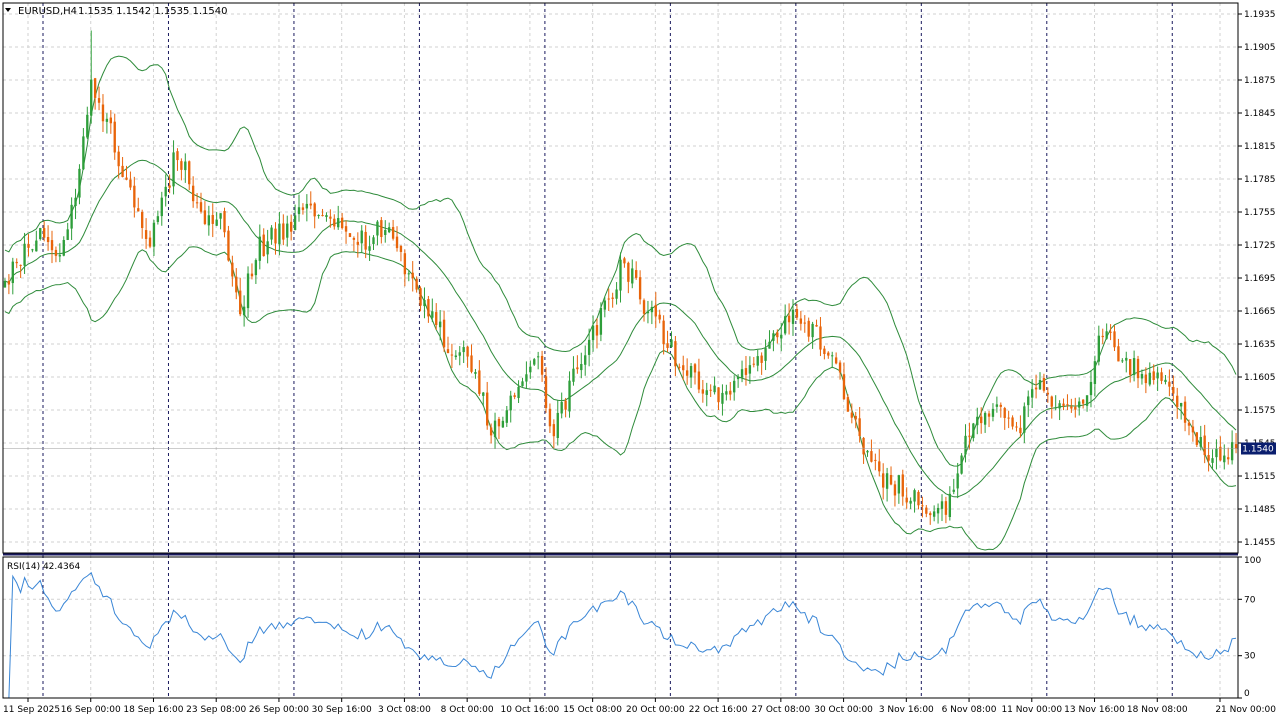  What do you see at coordinates (1031, 710) in the screenshot?
I see `x-tick-label: 11 Nov 00:00` at bounding box center [1031, 710].